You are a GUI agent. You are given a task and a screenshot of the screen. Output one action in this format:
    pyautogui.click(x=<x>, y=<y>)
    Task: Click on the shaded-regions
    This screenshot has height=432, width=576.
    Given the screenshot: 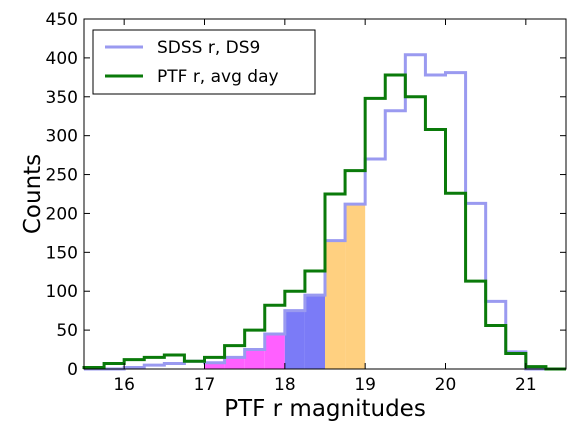 What is the action you would take?
    pyautogui.click(x=285, y=286)
    